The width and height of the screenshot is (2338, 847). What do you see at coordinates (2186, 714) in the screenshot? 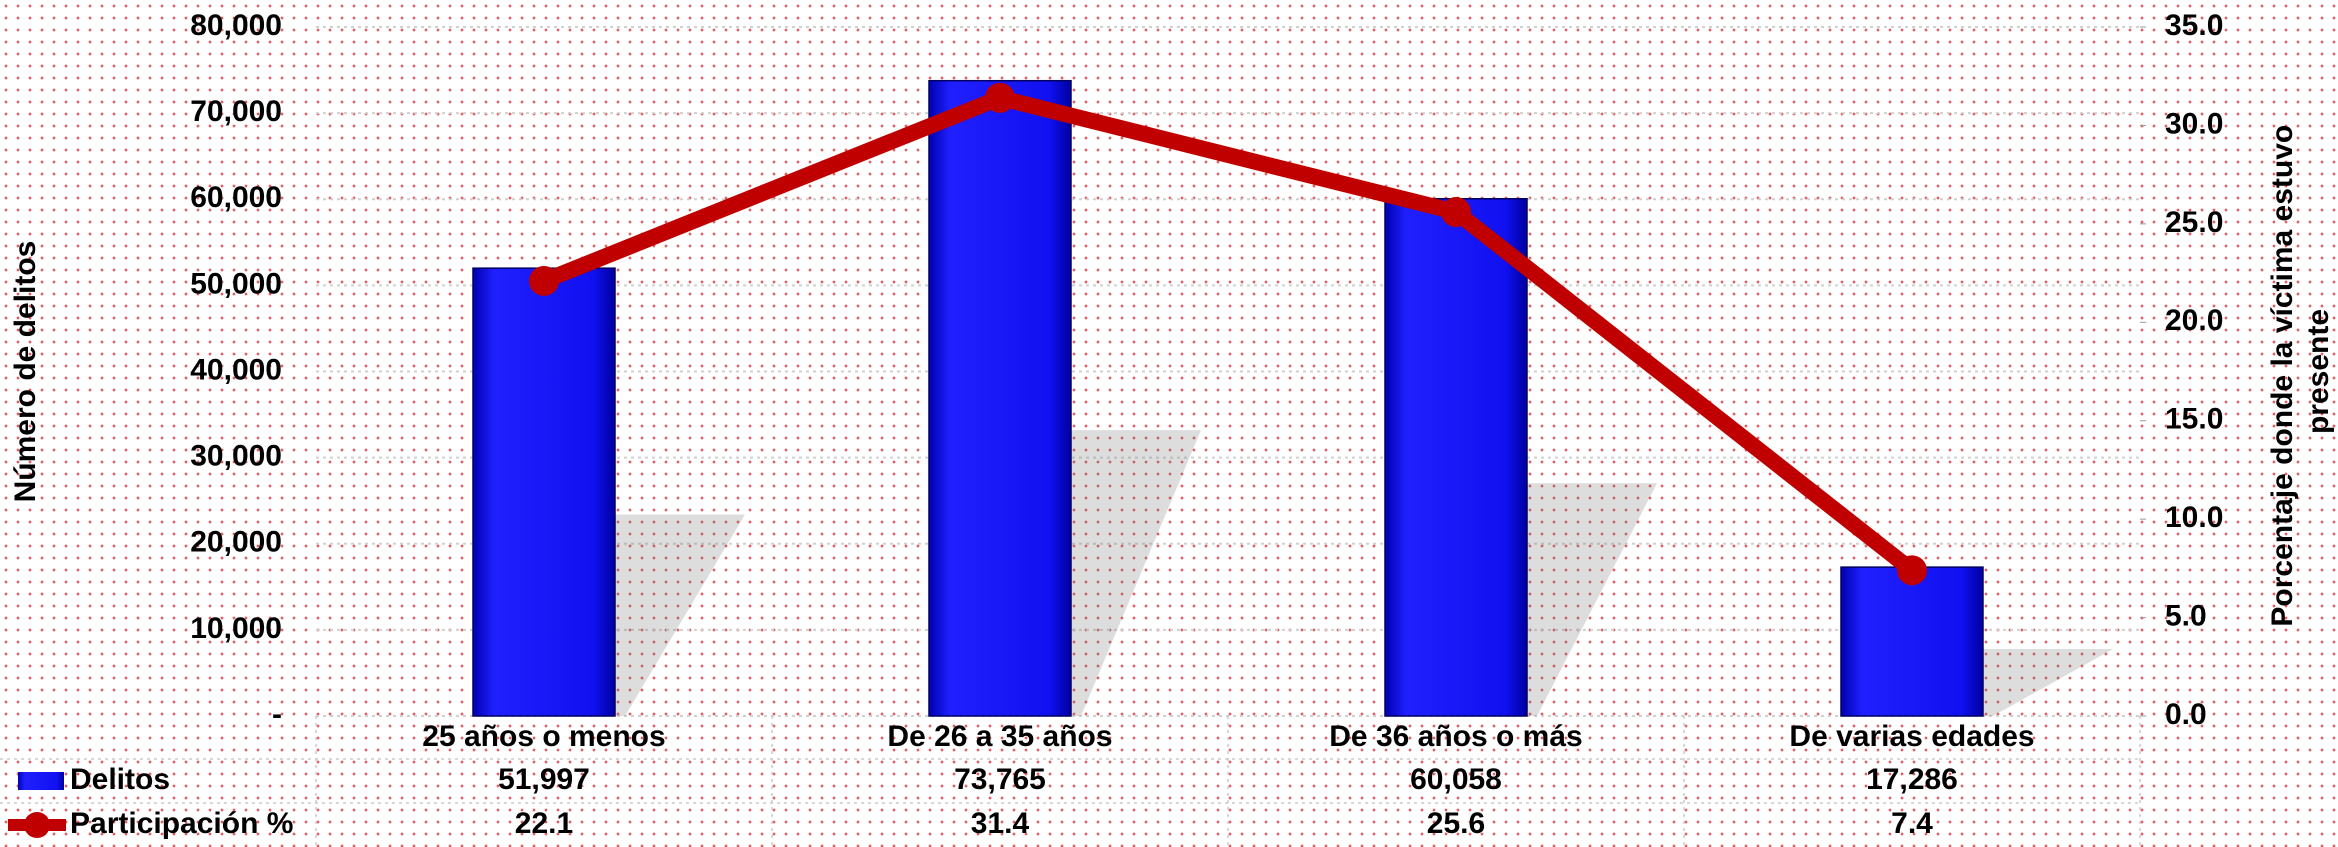
I see `y2-tick-label: 0.0` at bounding box center [2186, 714].